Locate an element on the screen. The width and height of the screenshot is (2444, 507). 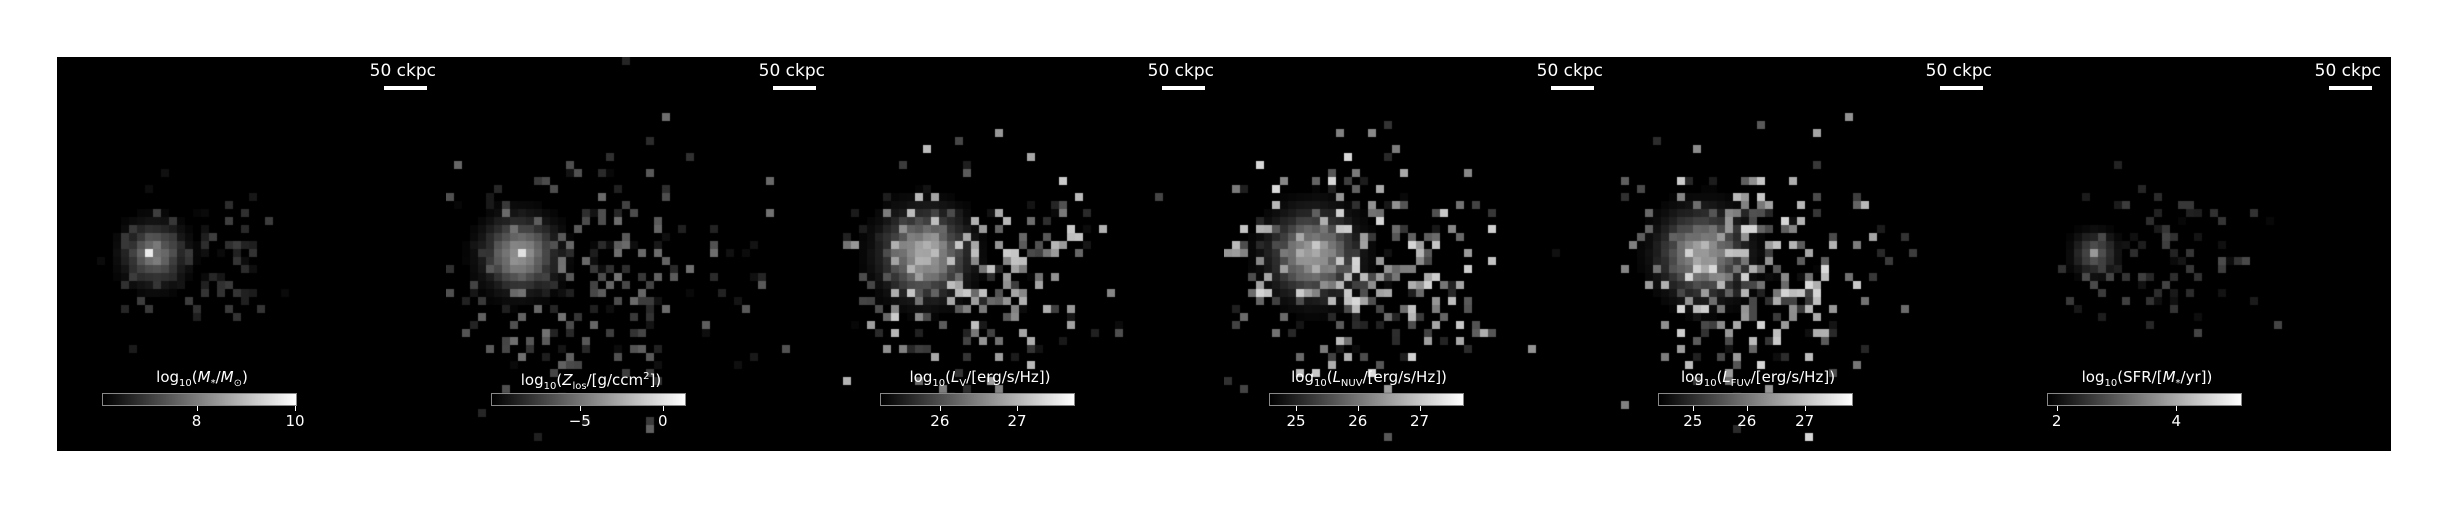
colorbar-label: log10(LNUV/[erg/s/Hz]) is located at coordinates (1369, 378).